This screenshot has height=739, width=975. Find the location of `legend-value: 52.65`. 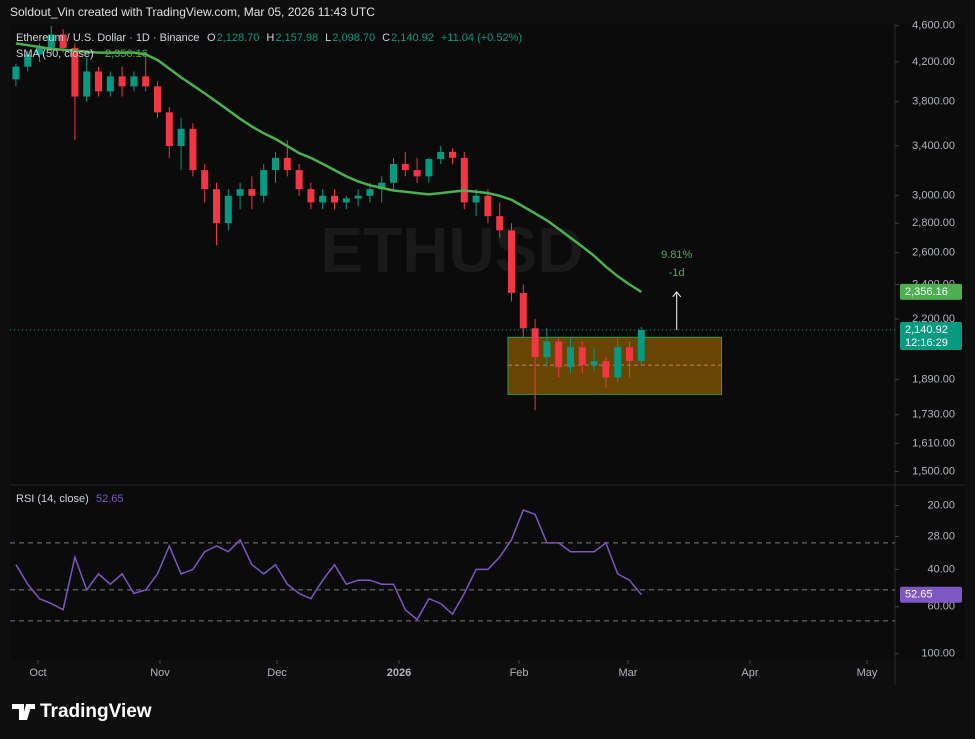

legend-value: 52.65 is located at coordinates (110, 499).